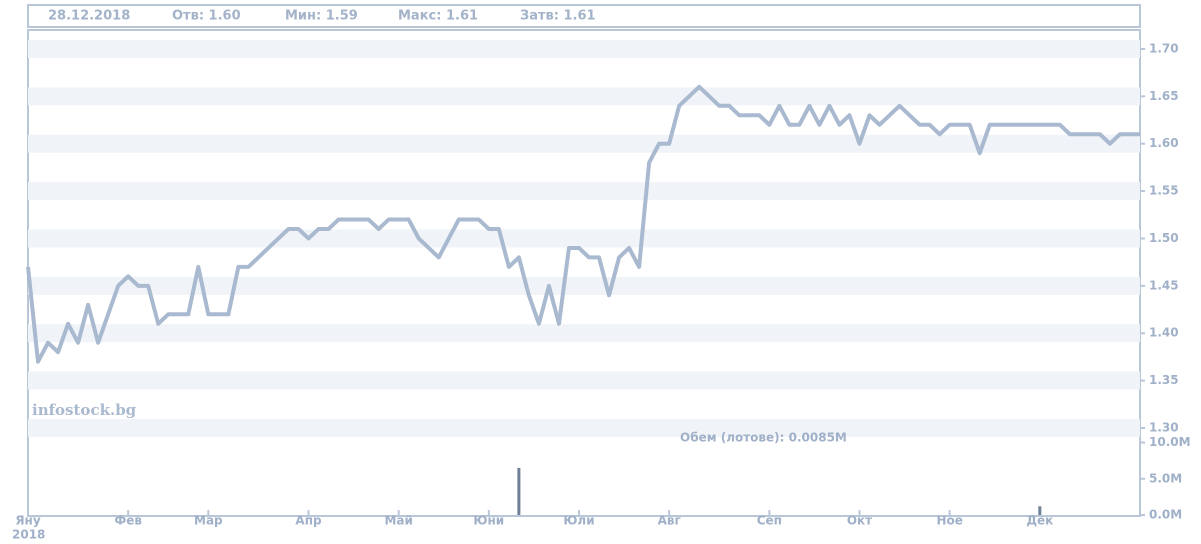 This screenshot has height=544, width=1201. I want to click on header-high: Макс: 1.61, so click(438, 16).